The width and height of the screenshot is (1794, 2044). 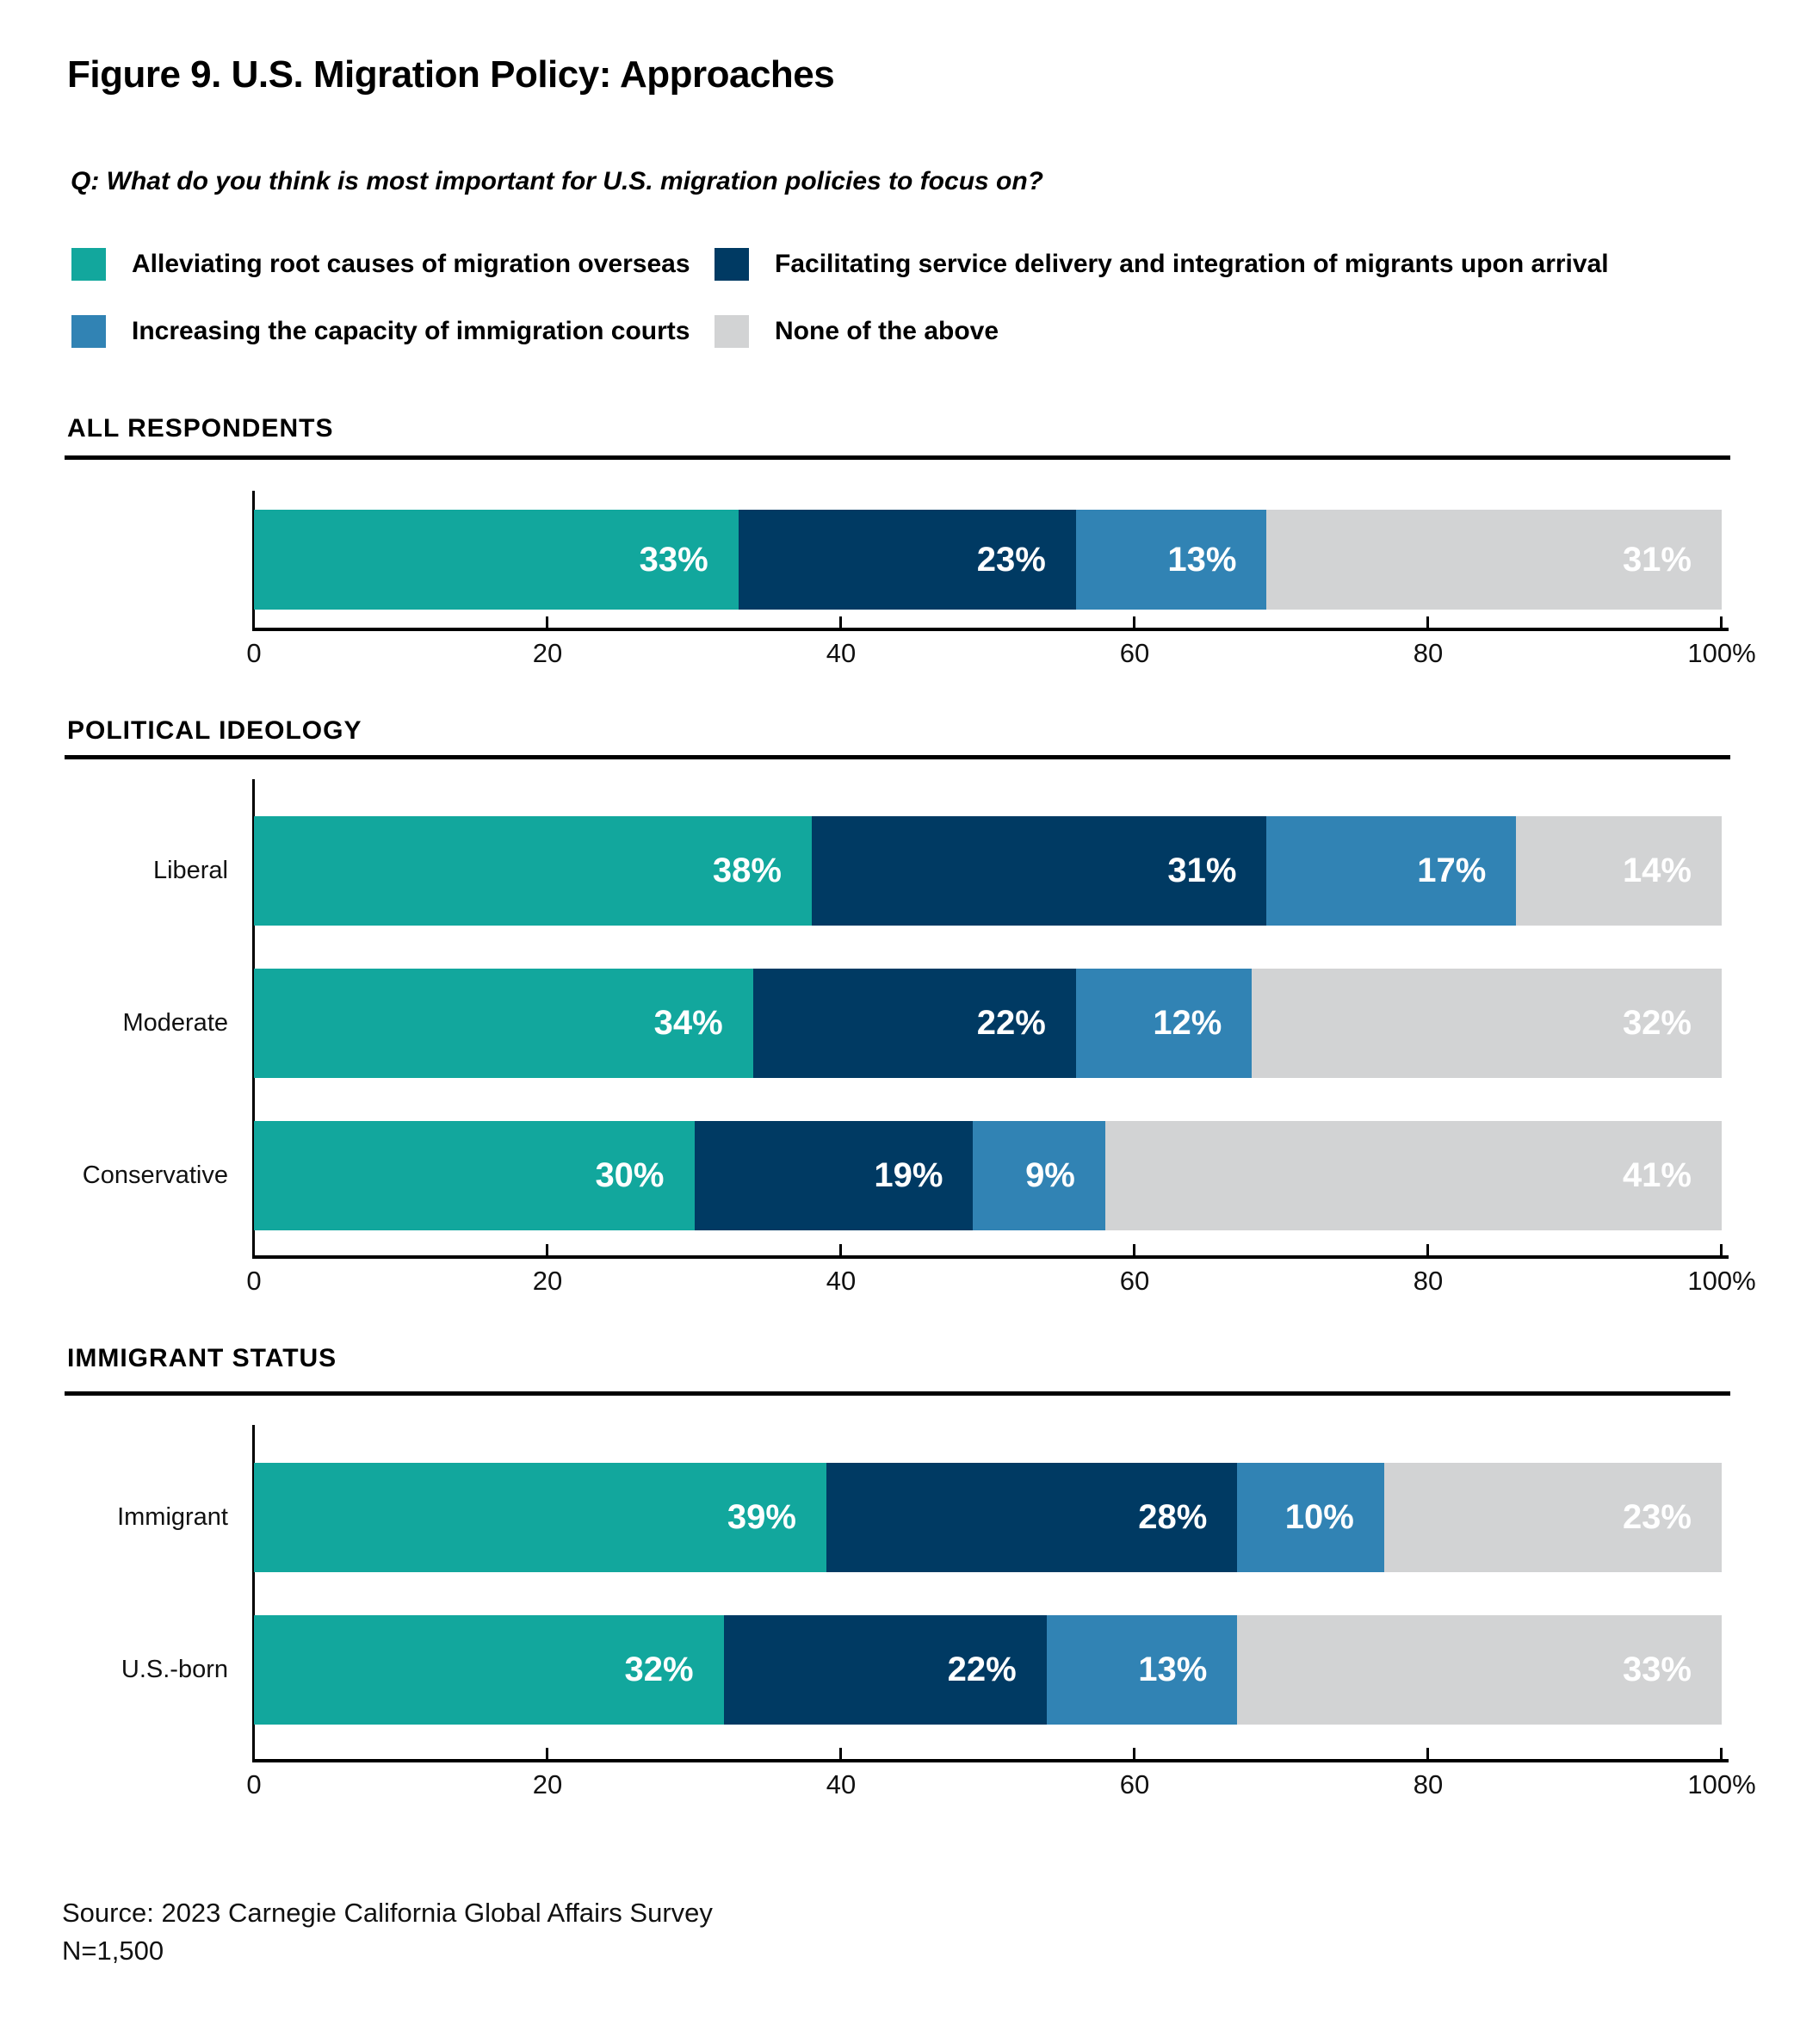 I want to click on bar-value-label: 38%, so click(x=747, y=870).